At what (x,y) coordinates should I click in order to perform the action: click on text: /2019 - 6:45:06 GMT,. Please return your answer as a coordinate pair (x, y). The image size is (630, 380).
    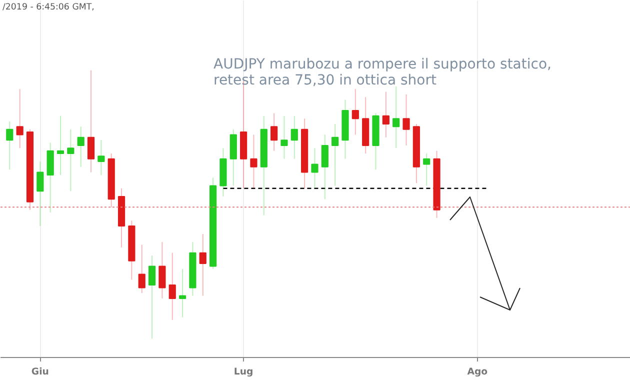
    Looking at the image, I should click on (48, 7).